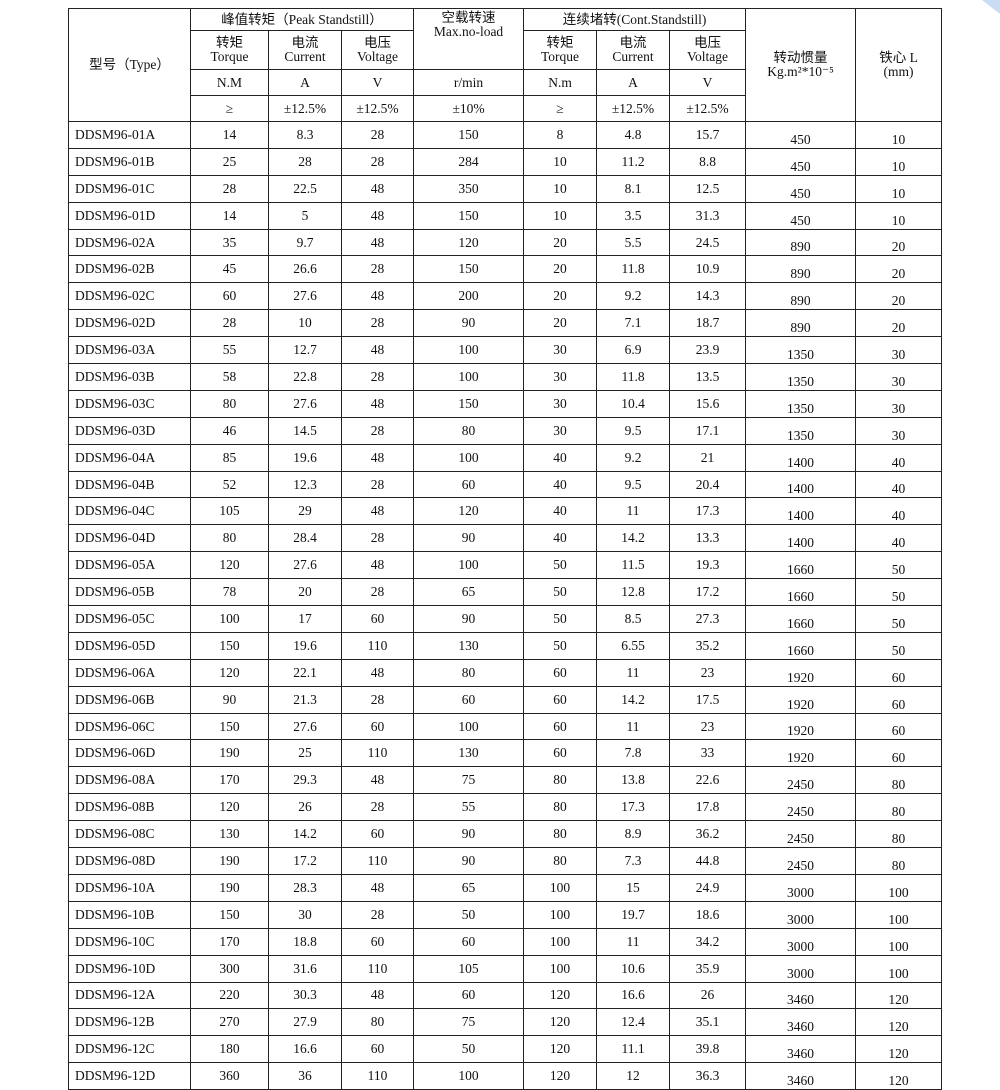  What do you see at coordinates (229, 1076) in the screenshot?
I see `cell-peak-torque: 360` at bounding box center [229, 1076].